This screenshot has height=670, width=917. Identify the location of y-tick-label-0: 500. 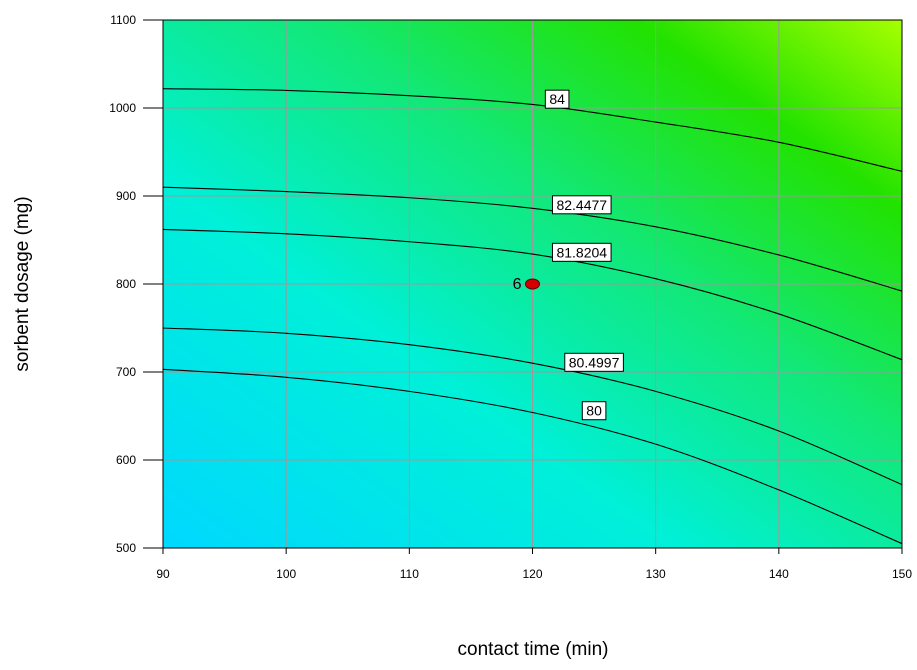
(126, 548).